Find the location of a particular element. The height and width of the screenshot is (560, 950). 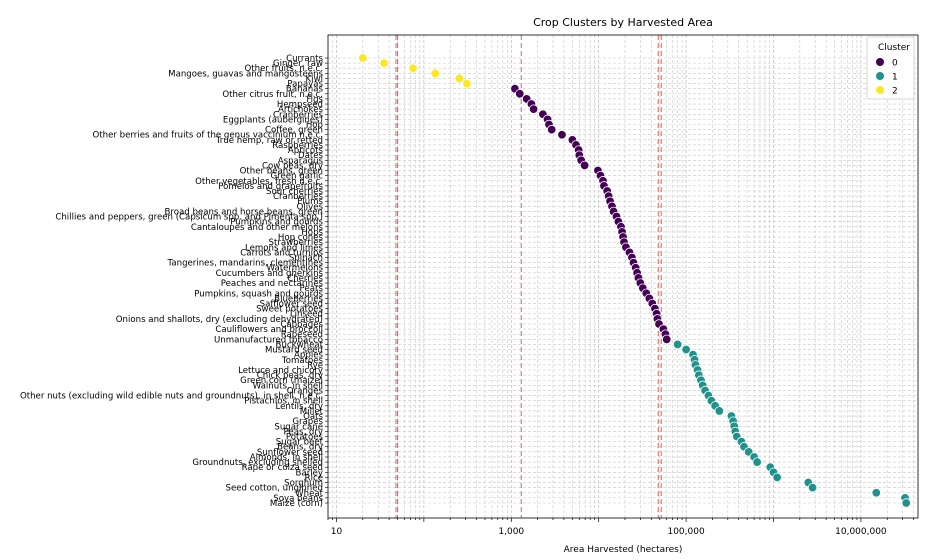

y-tick-label: Bananas is located at coordinates (305, 90).